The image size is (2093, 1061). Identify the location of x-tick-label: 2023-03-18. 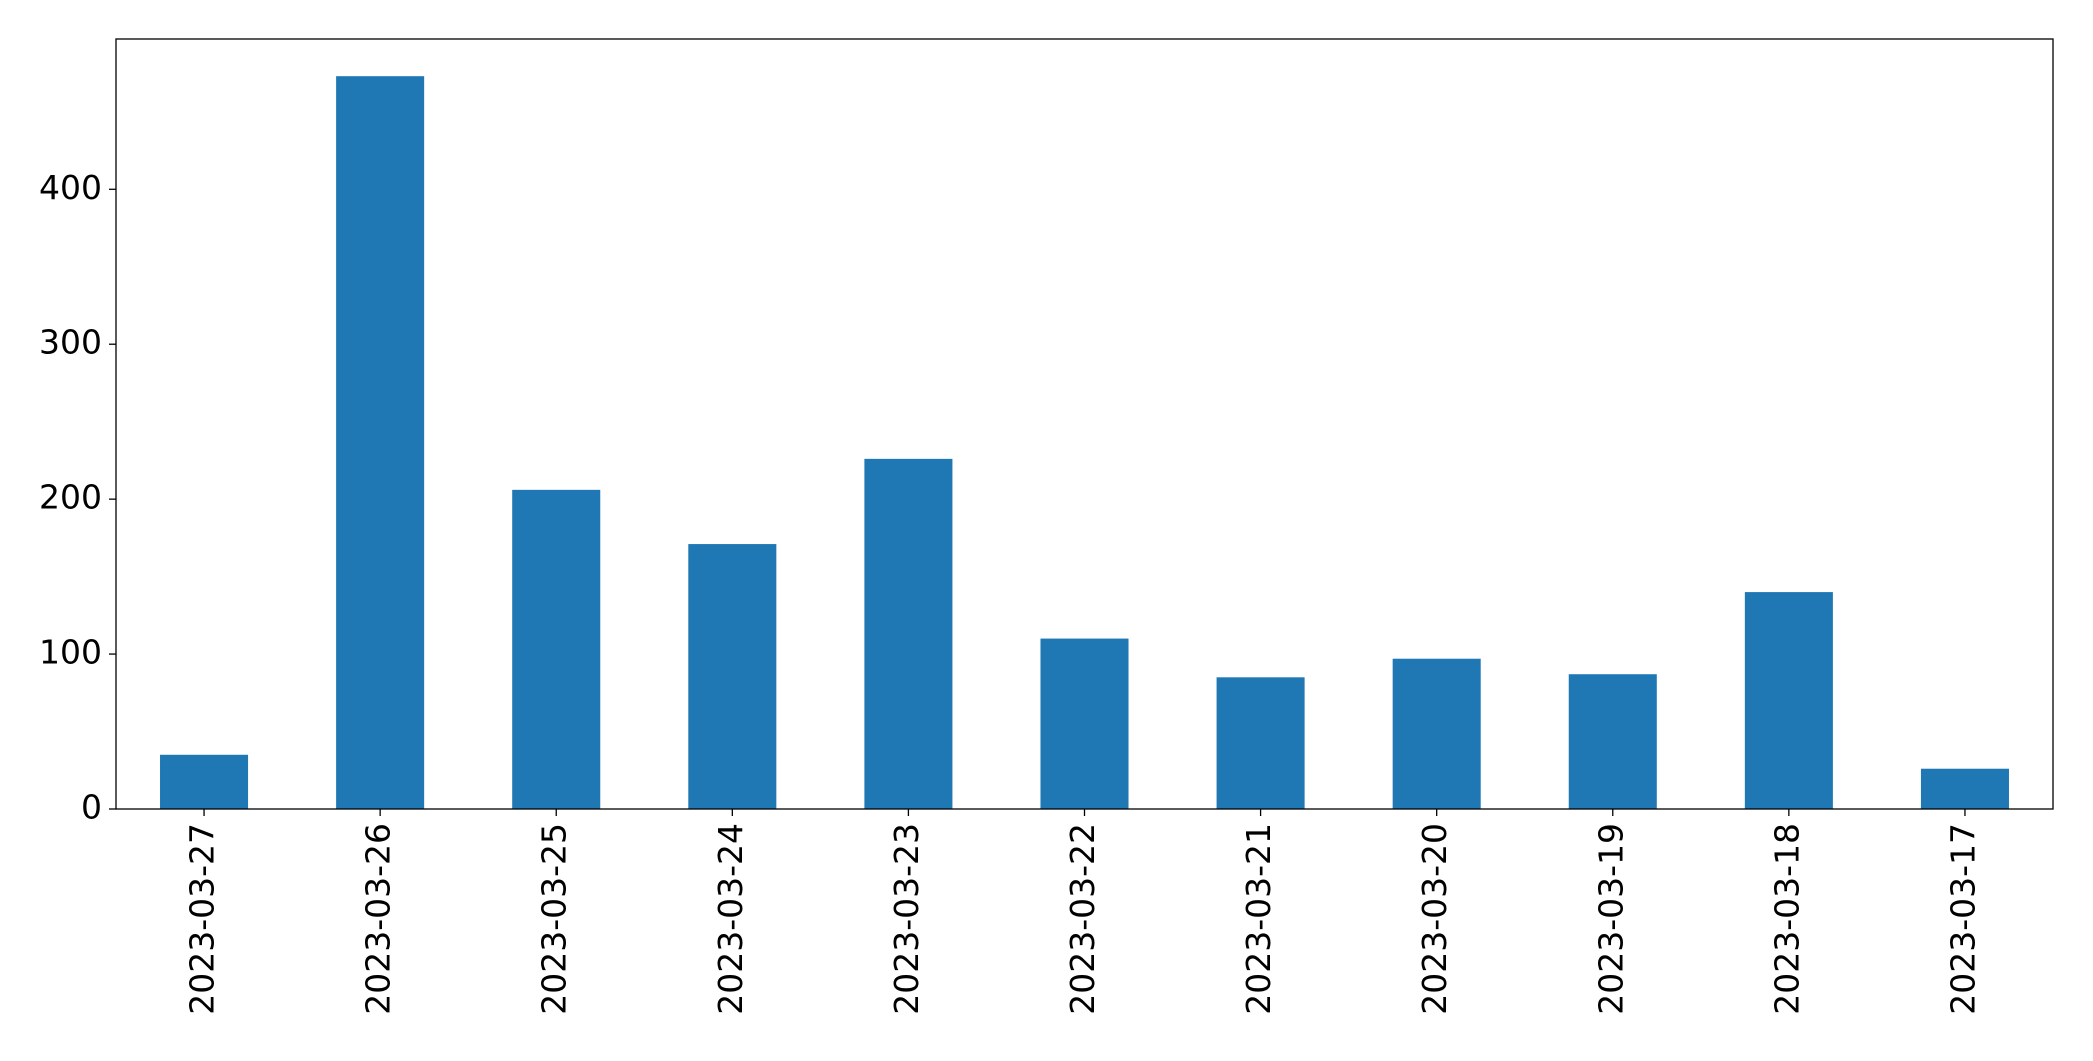
(1786, 919).